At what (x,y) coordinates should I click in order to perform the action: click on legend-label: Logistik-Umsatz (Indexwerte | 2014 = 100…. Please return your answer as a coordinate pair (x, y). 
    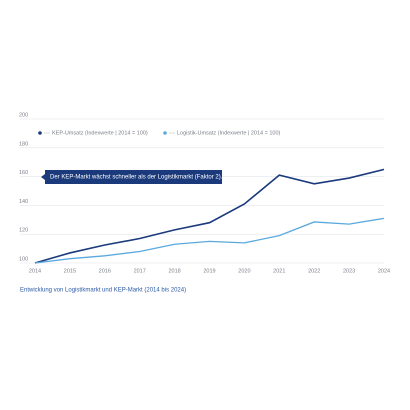
    Looking at the image, I should click on (229, 133).